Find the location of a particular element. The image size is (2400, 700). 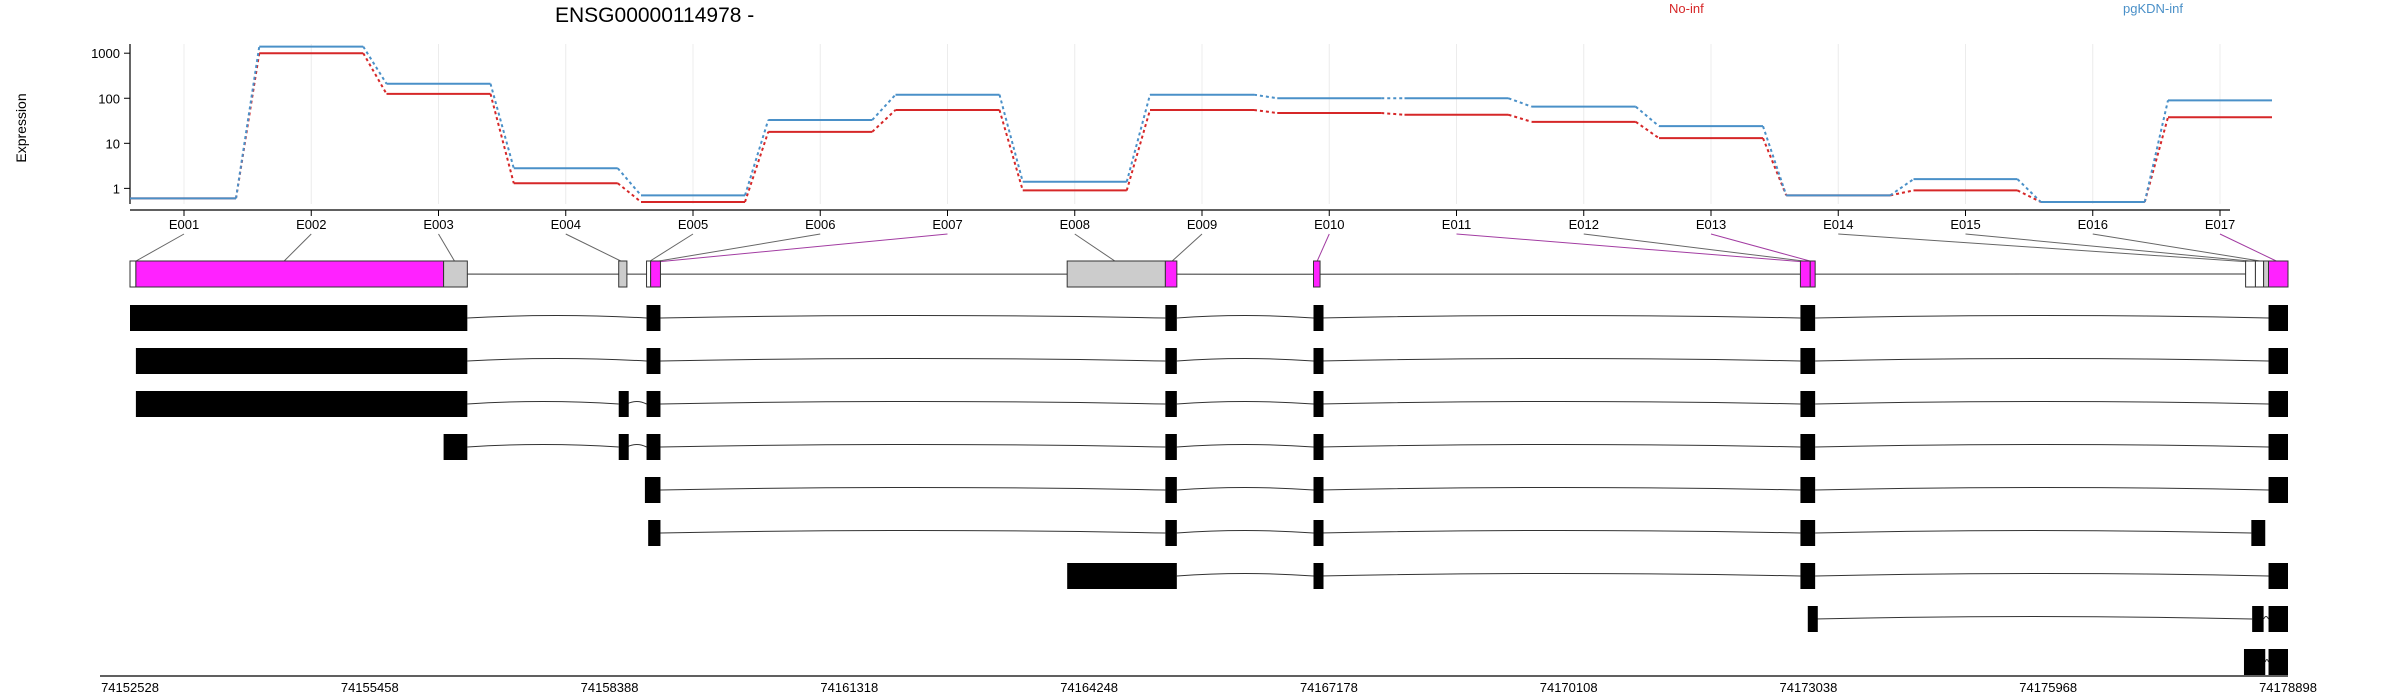

genomic-tick-label-2: 74158388 is located at coordinates (610, 687).